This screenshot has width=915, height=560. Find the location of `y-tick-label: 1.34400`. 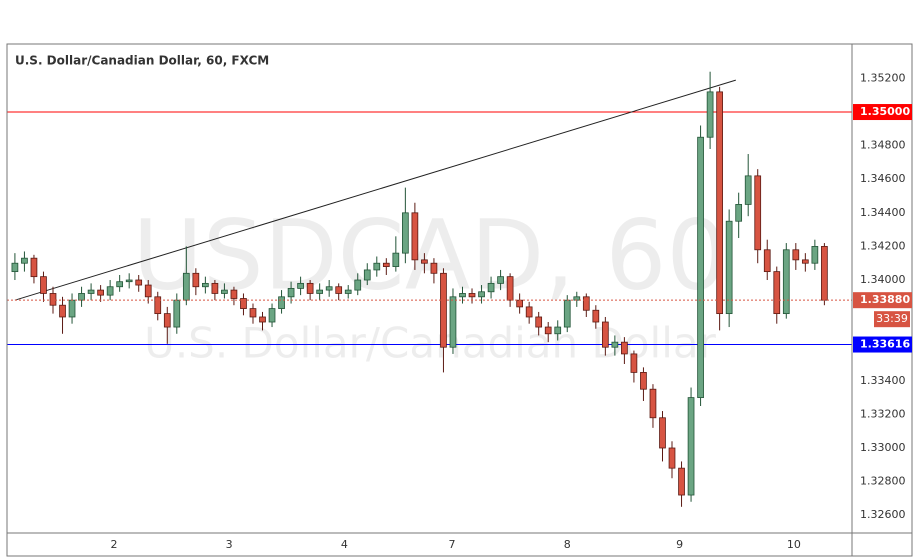

y-tick-label: 1.34400 is located at coordinates (883, 212).